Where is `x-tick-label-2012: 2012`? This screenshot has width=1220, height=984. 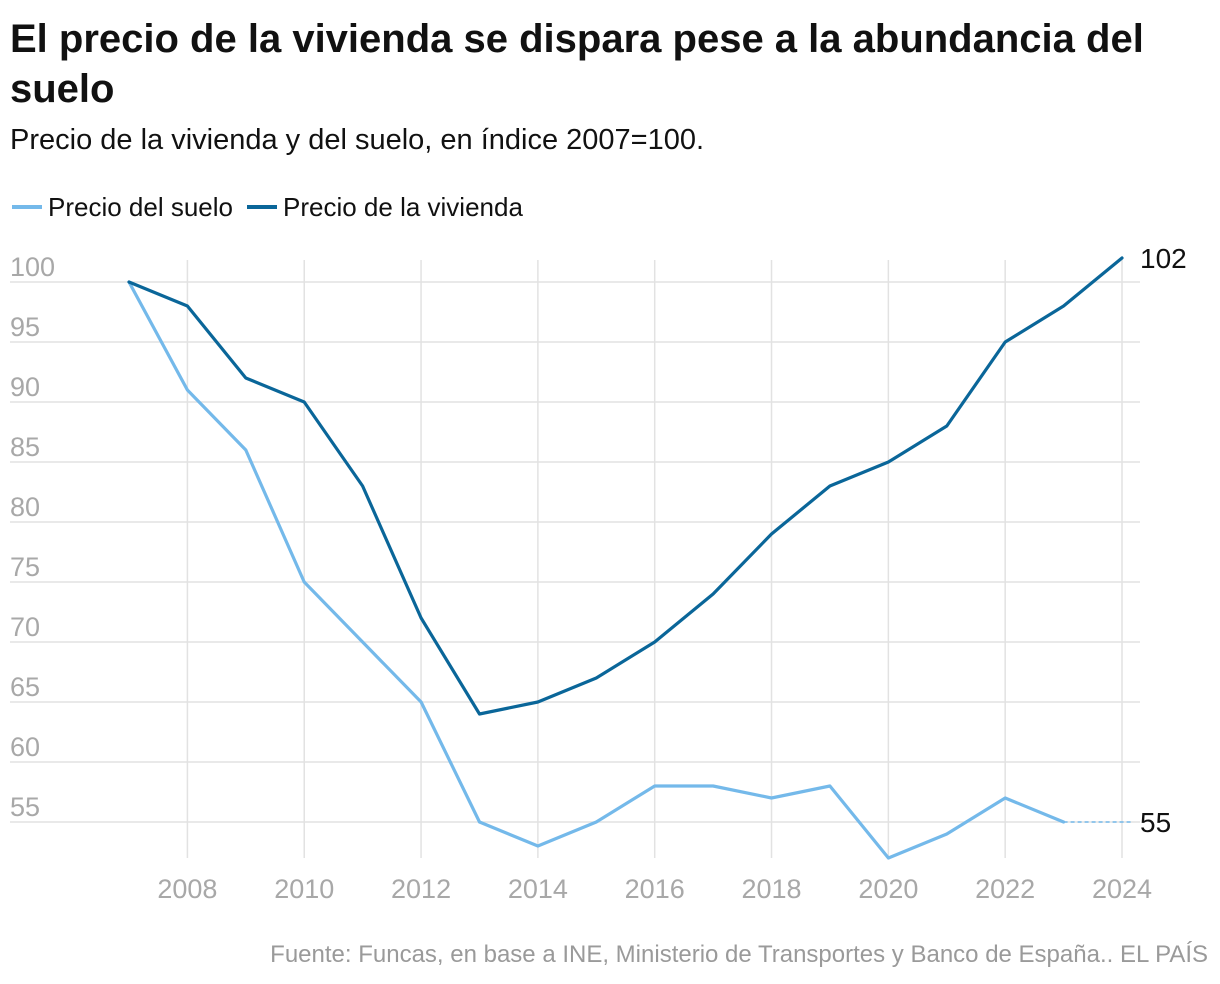 x-tick-label-2012: 2012 is located at coordinates (421, 889).